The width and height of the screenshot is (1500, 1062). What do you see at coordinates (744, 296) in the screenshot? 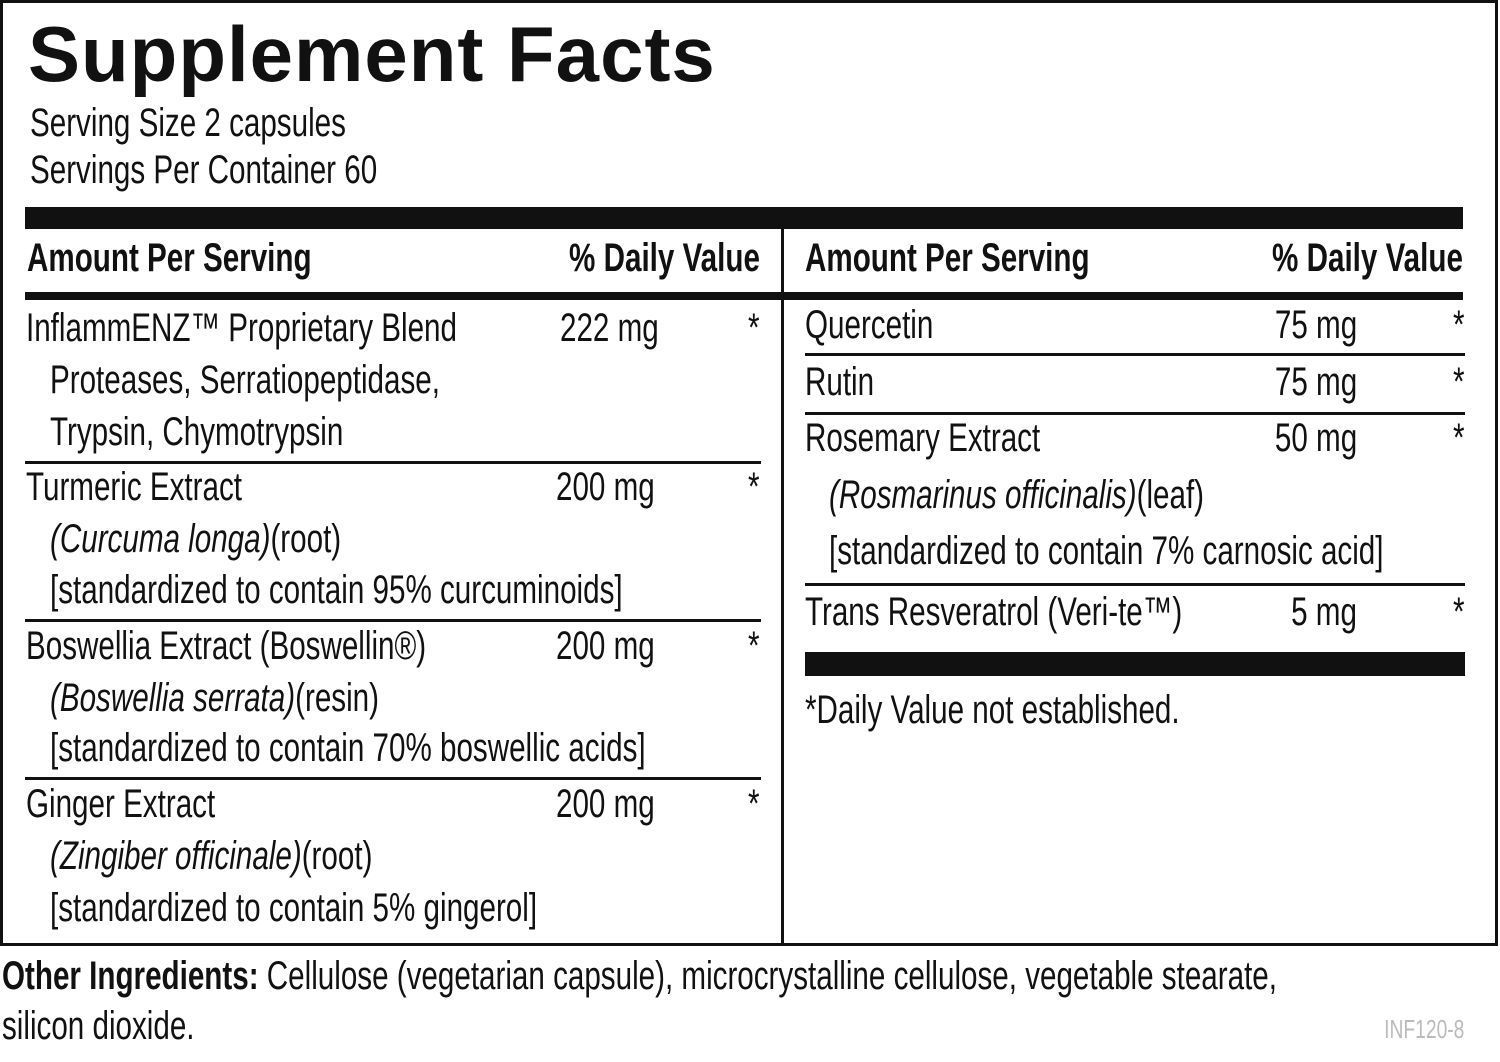
I see `header-rule` at bounding box center [744, 296].